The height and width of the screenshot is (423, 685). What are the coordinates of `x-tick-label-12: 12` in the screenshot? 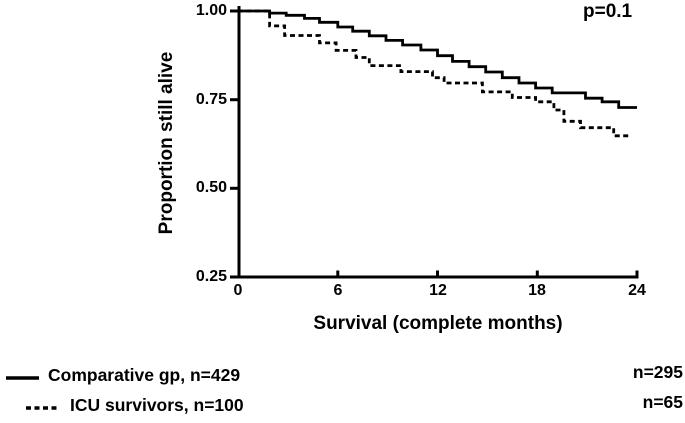 It's located at (438, 290).